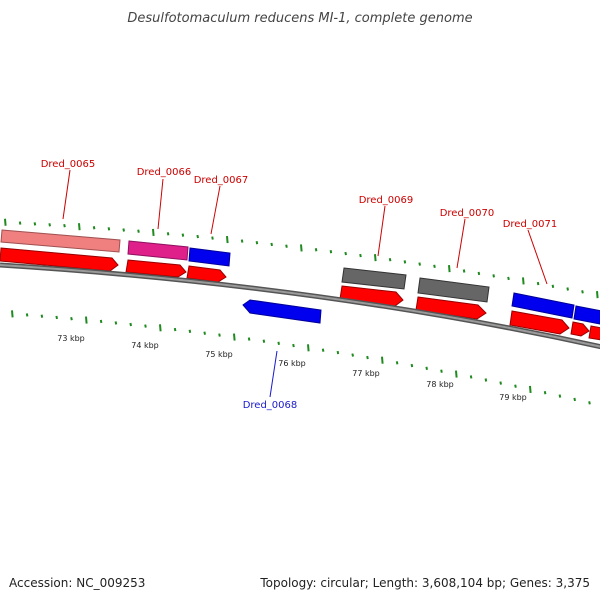 Image resolution: width=600 pixels, height=600 pixels. Describe the element at coordinates (467, 213) in the screenshot. I see `gene-label-dred-0070: Dred_0070` at that location.